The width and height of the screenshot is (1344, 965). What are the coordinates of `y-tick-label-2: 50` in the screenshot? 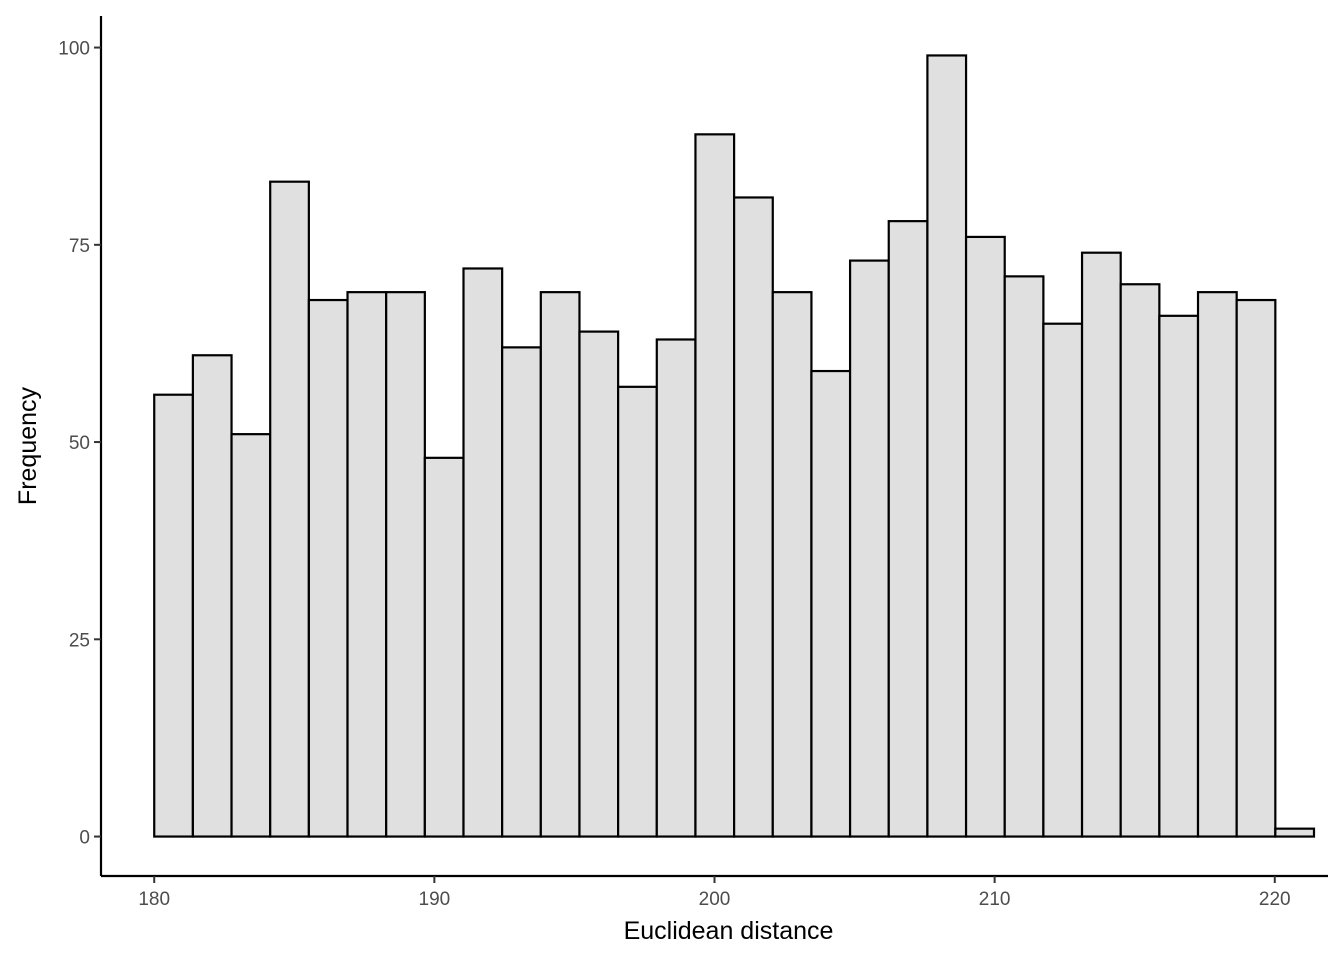 It's located at (79, 443).